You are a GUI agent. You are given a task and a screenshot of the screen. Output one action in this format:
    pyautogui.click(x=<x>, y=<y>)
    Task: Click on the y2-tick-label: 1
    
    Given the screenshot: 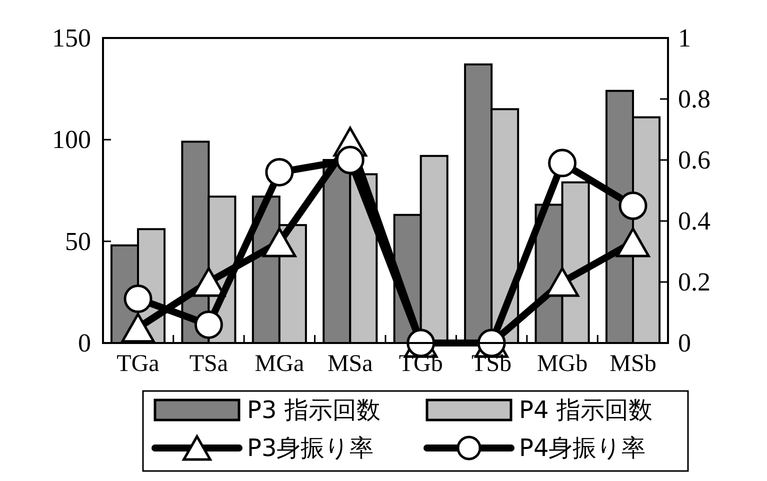 What is the action you would take?
    pyautogui.click(x=684, y=38)
    